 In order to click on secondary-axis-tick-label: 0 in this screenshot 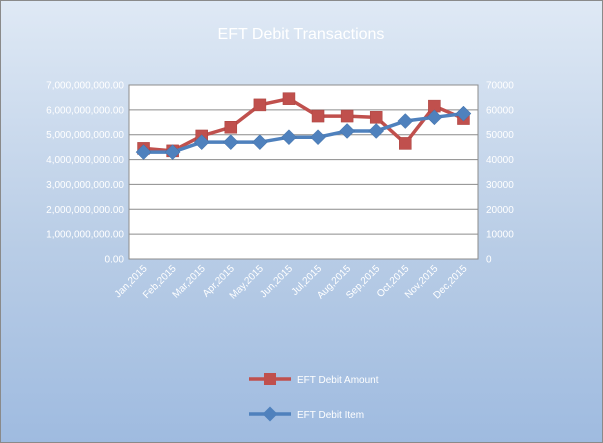, I will do `click(489, 260)`.